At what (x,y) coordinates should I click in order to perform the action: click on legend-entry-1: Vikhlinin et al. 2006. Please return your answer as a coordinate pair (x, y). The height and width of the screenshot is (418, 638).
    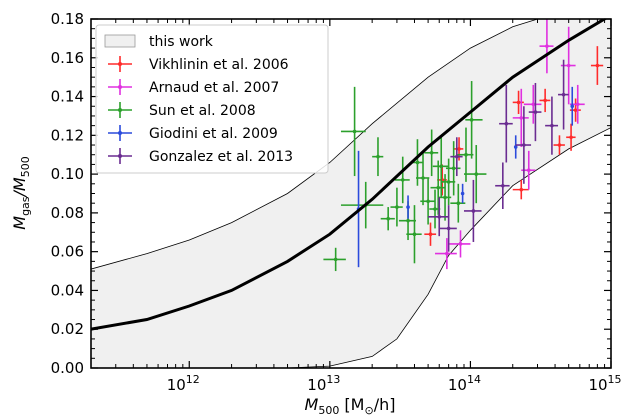
    Looking at the image, I should click on (198, 64).